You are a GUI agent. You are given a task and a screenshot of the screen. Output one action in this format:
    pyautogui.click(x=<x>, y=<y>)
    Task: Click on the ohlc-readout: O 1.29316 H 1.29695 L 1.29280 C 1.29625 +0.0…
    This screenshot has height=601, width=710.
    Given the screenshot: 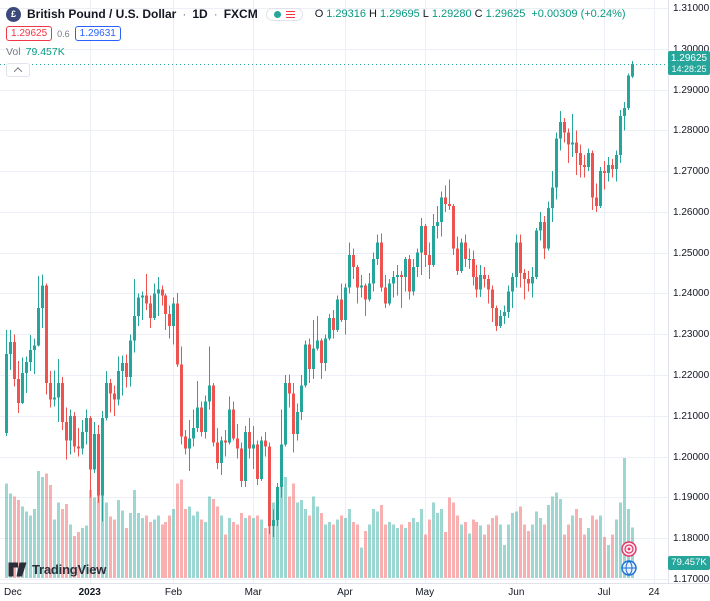 What is the action you would take?
    pyautogui.click(x=470, y=14)
    